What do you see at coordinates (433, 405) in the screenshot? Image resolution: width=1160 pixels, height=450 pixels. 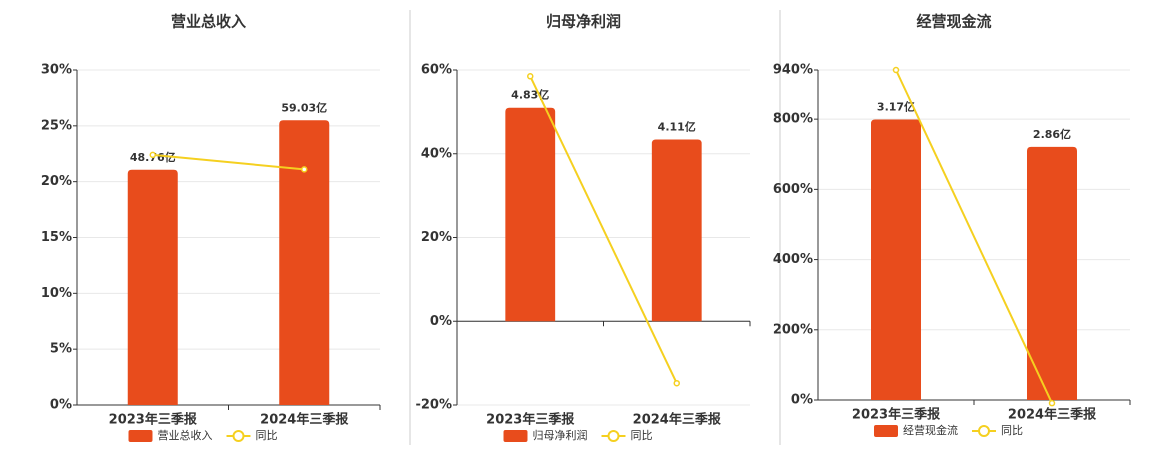 I see `y-tick-label: -20%` at bounding box center [433, 405].